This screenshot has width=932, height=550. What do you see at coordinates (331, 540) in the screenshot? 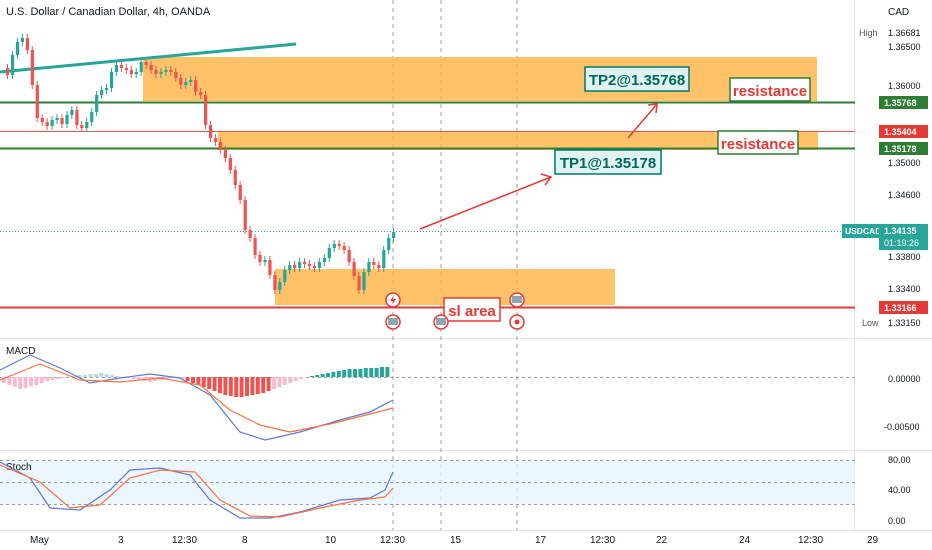
I see `time-label-5: 10` at bounding box center [331, 540].